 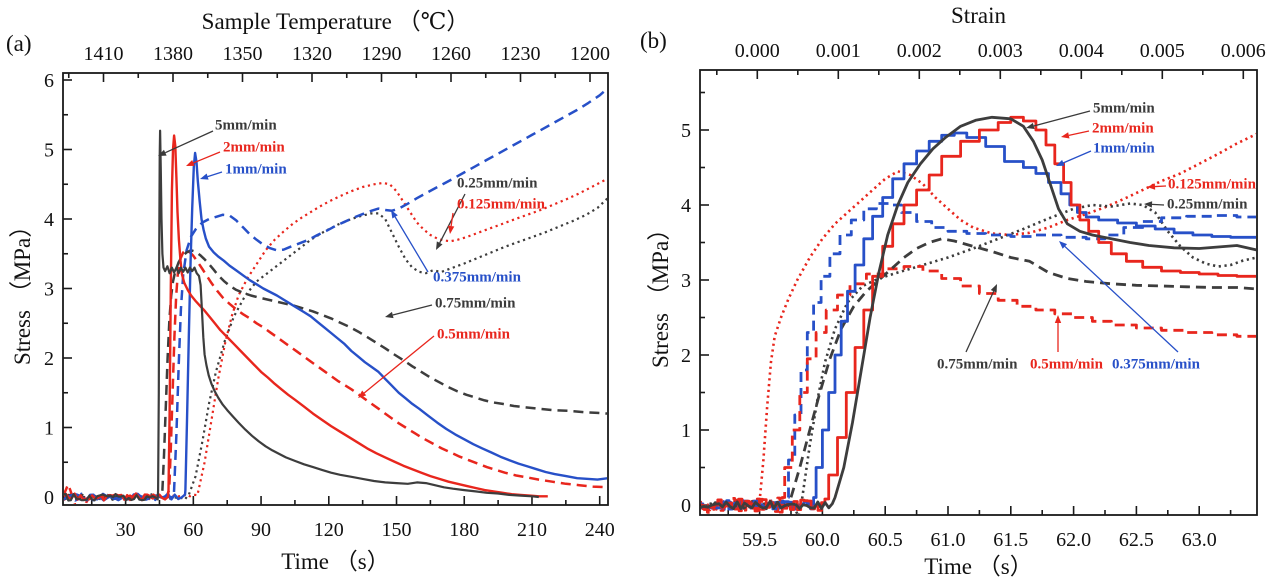 I want to click on svg-text: 60.5, so click(x=885, y=540).